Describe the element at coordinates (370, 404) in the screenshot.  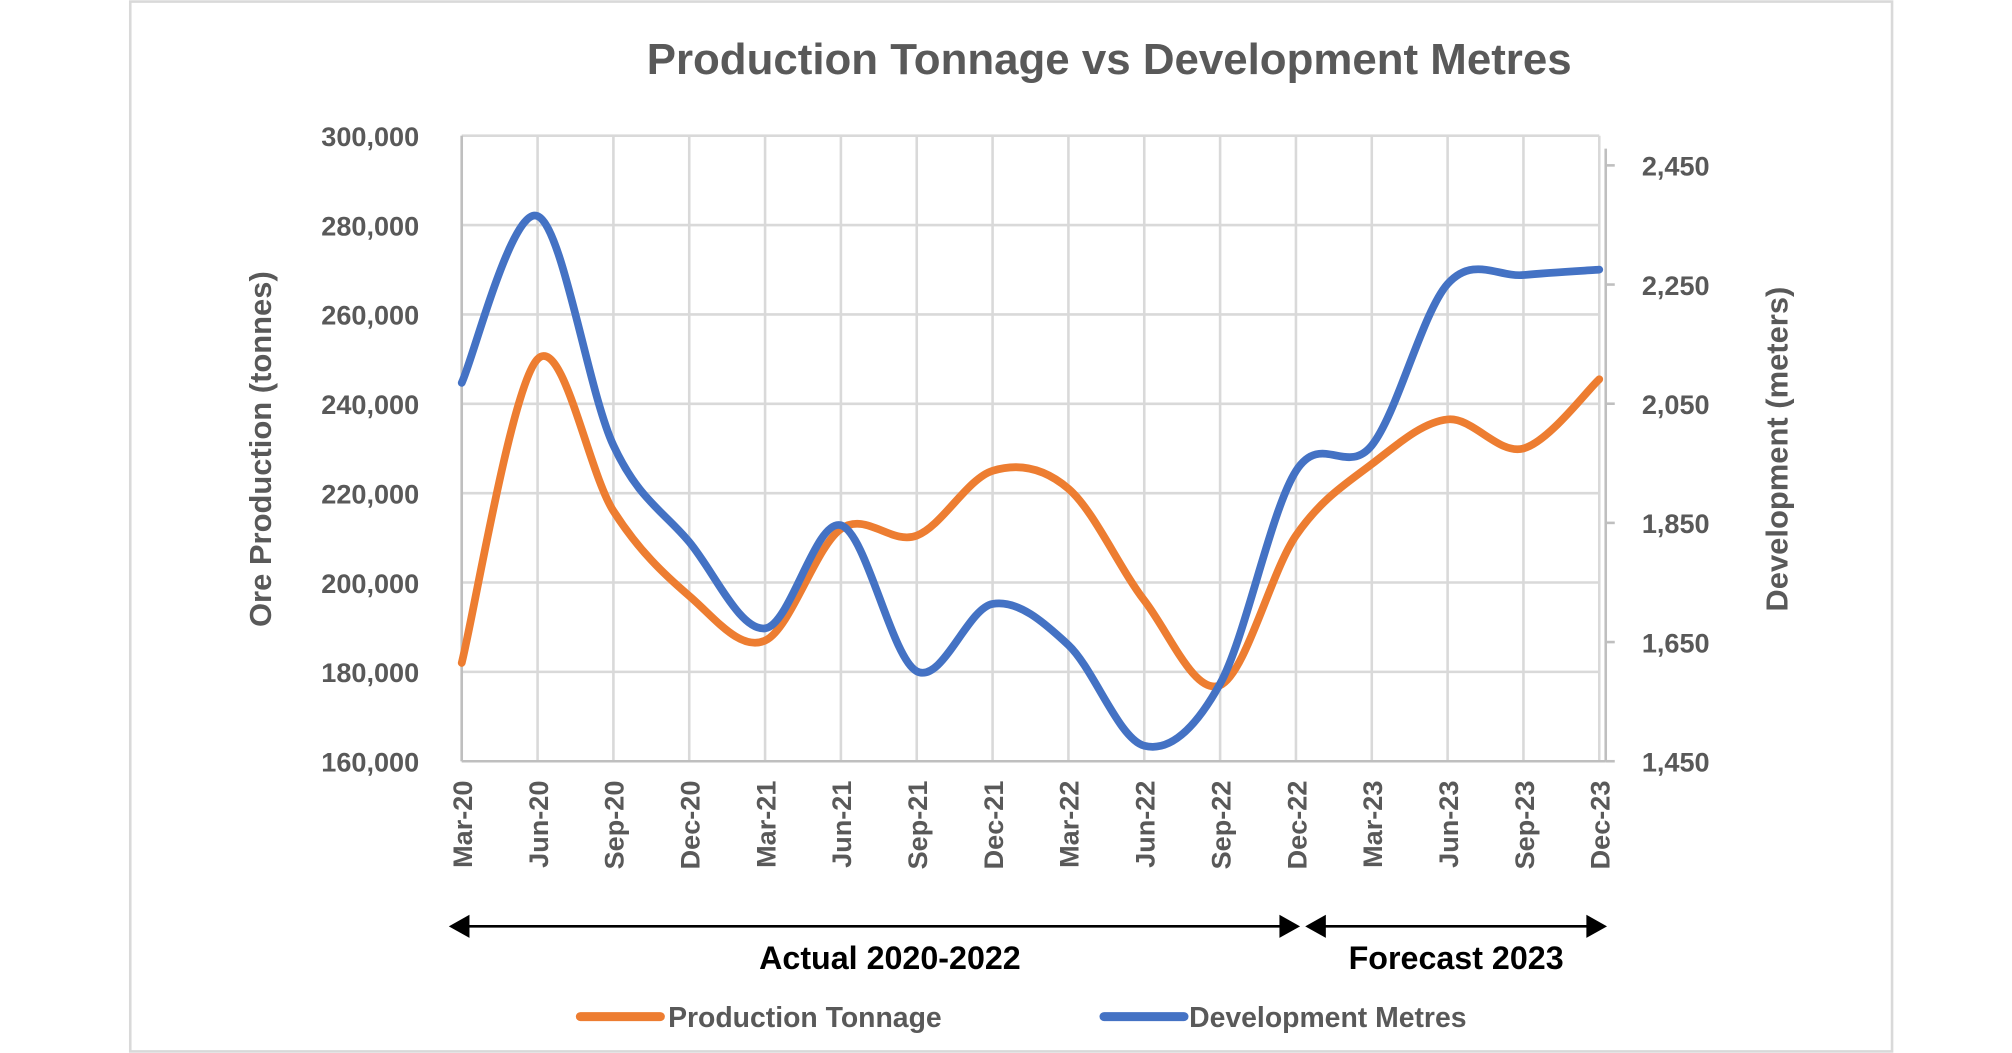
I see `y-tick-label: 240,000` at that location.